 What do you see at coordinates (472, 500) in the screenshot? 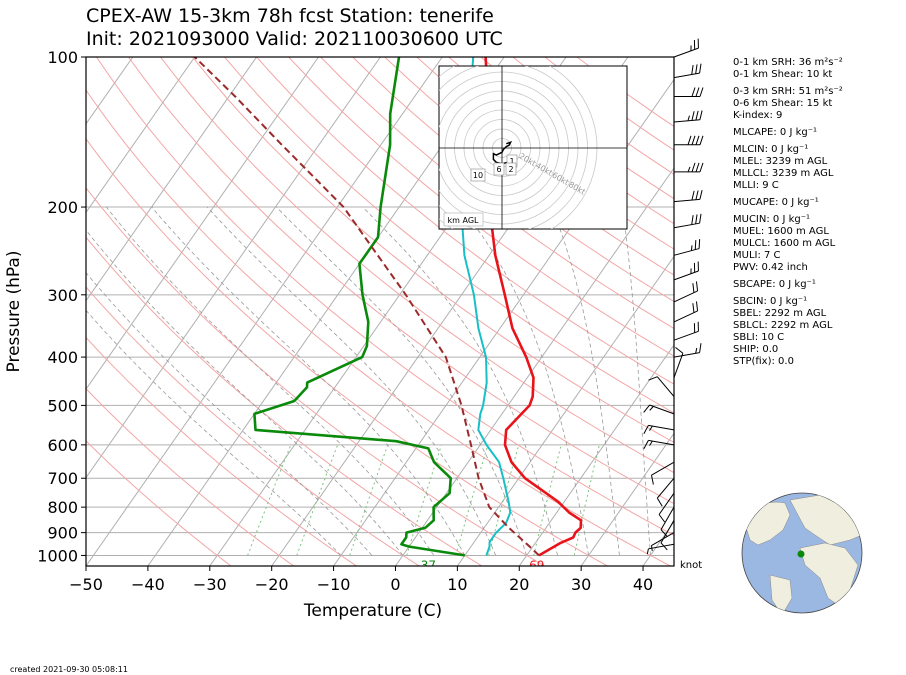
I see `mixing-ratio-line` at bounding box center [472, 500].